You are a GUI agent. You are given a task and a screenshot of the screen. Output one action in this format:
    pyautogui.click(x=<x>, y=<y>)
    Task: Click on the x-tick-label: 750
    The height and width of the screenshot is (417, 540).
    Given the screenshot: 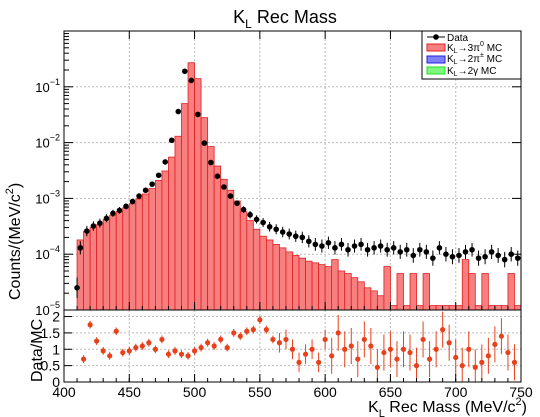 What is the action you would take?
    pyautogui.click(x=521, y=392)
    